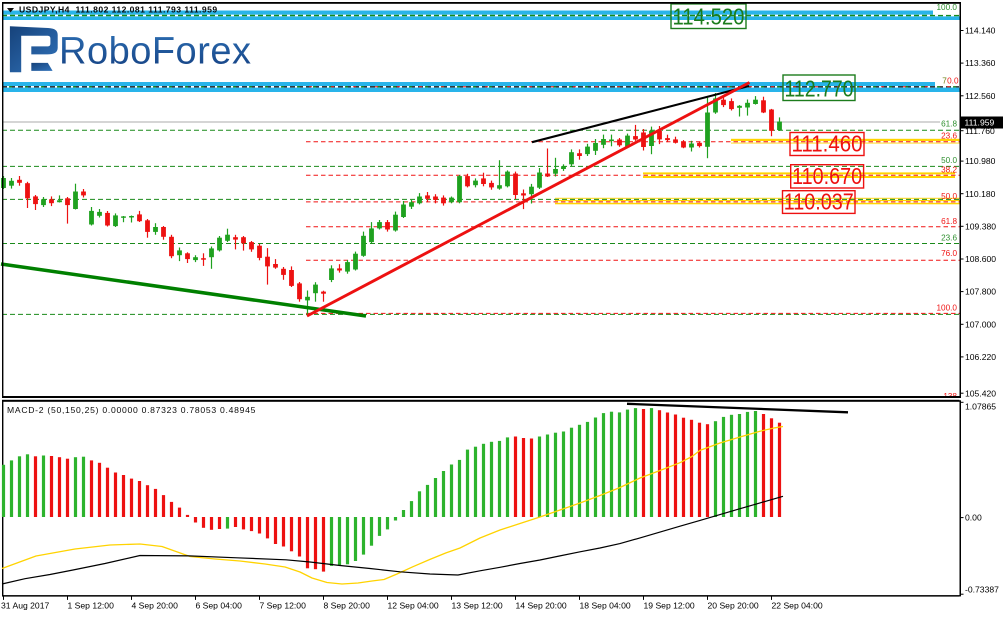  What do you see at coordinates (91, 606) in the screenshot?
I see `svg-text: 1 Sep 12:00` at bounding box center [91, 606].